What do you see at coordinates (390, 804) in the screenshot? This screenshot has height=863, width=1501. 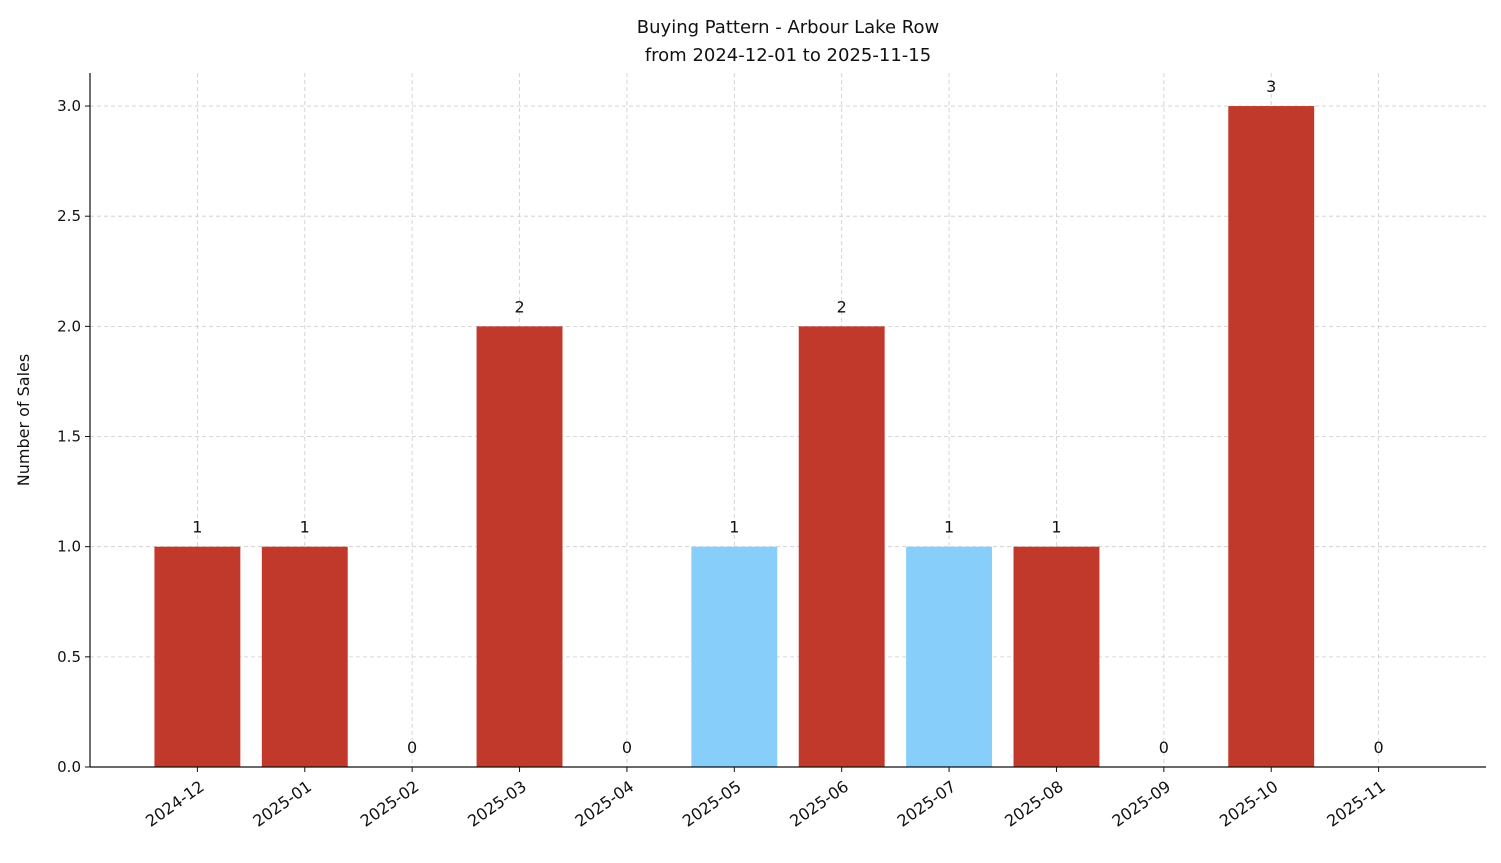 I see `x-tick-label: 2025-02` at bounding box center [390, 804].